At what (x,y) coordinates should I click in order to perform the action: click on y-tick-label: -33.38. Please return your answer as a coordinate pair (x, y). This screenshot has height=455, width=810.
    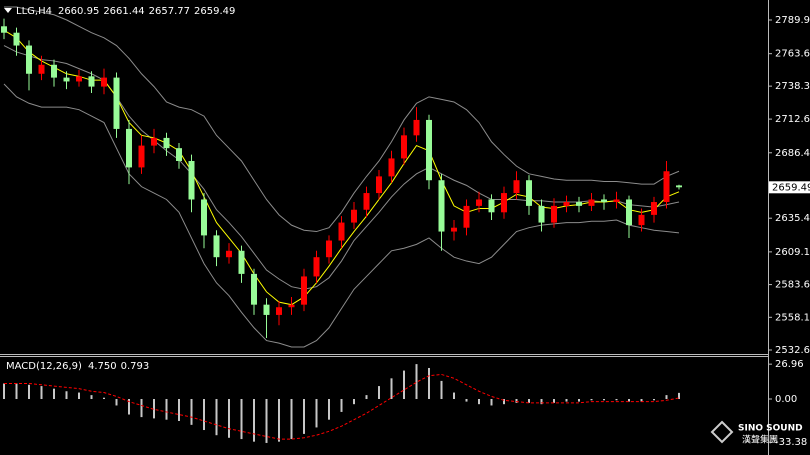
    Looking at the image, I should click on (791, 442).